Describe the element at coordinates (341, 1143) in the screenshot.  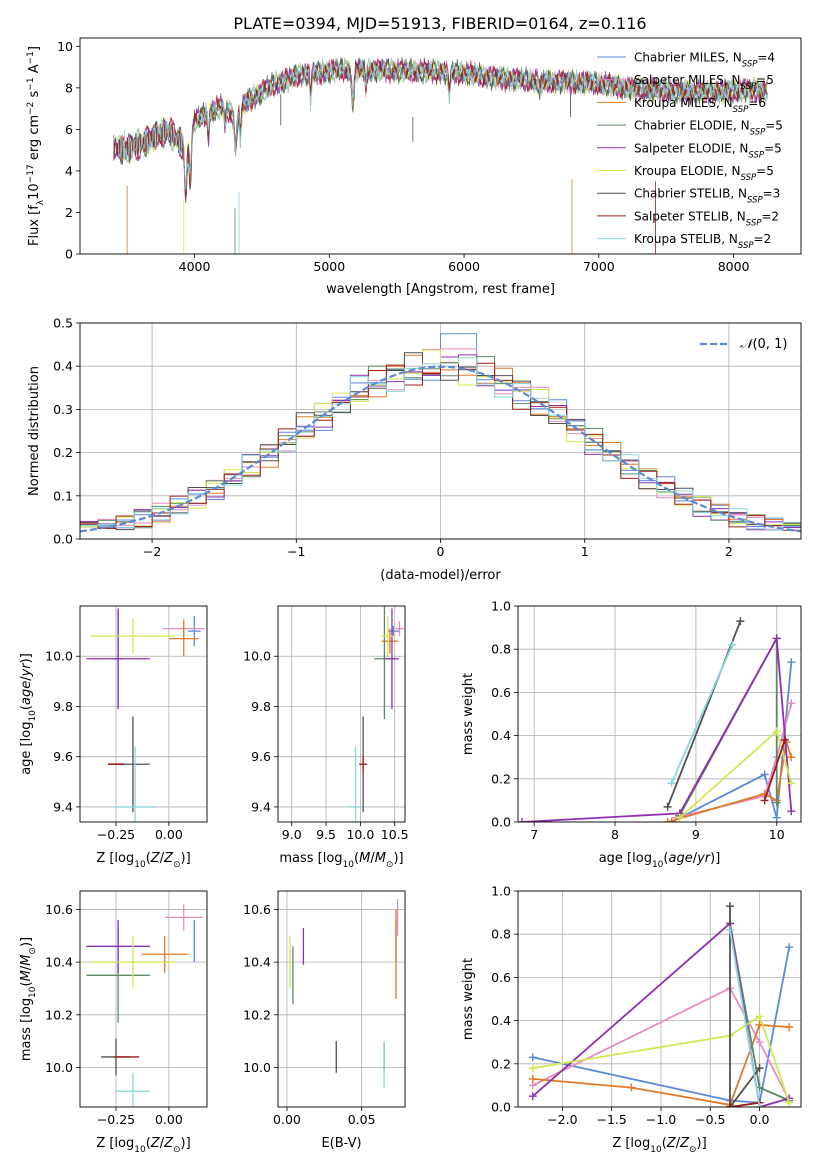
I see `ebv_mass-xlabel: E(B-V)` at that location.